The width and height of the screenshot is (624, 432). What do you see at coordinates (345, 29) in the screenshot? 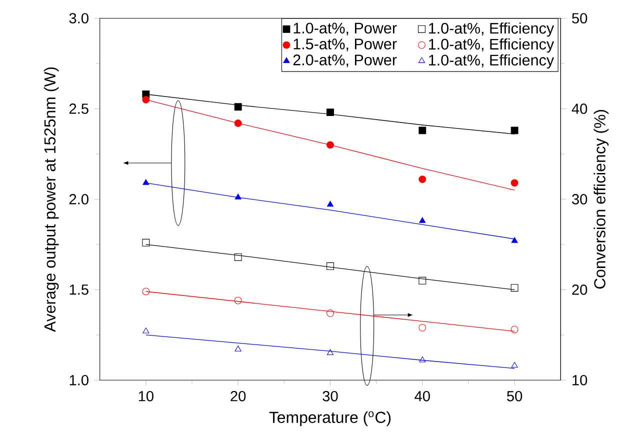
I see `legend-label: 1.0-at%, Power` at bounding box center [345, 29].